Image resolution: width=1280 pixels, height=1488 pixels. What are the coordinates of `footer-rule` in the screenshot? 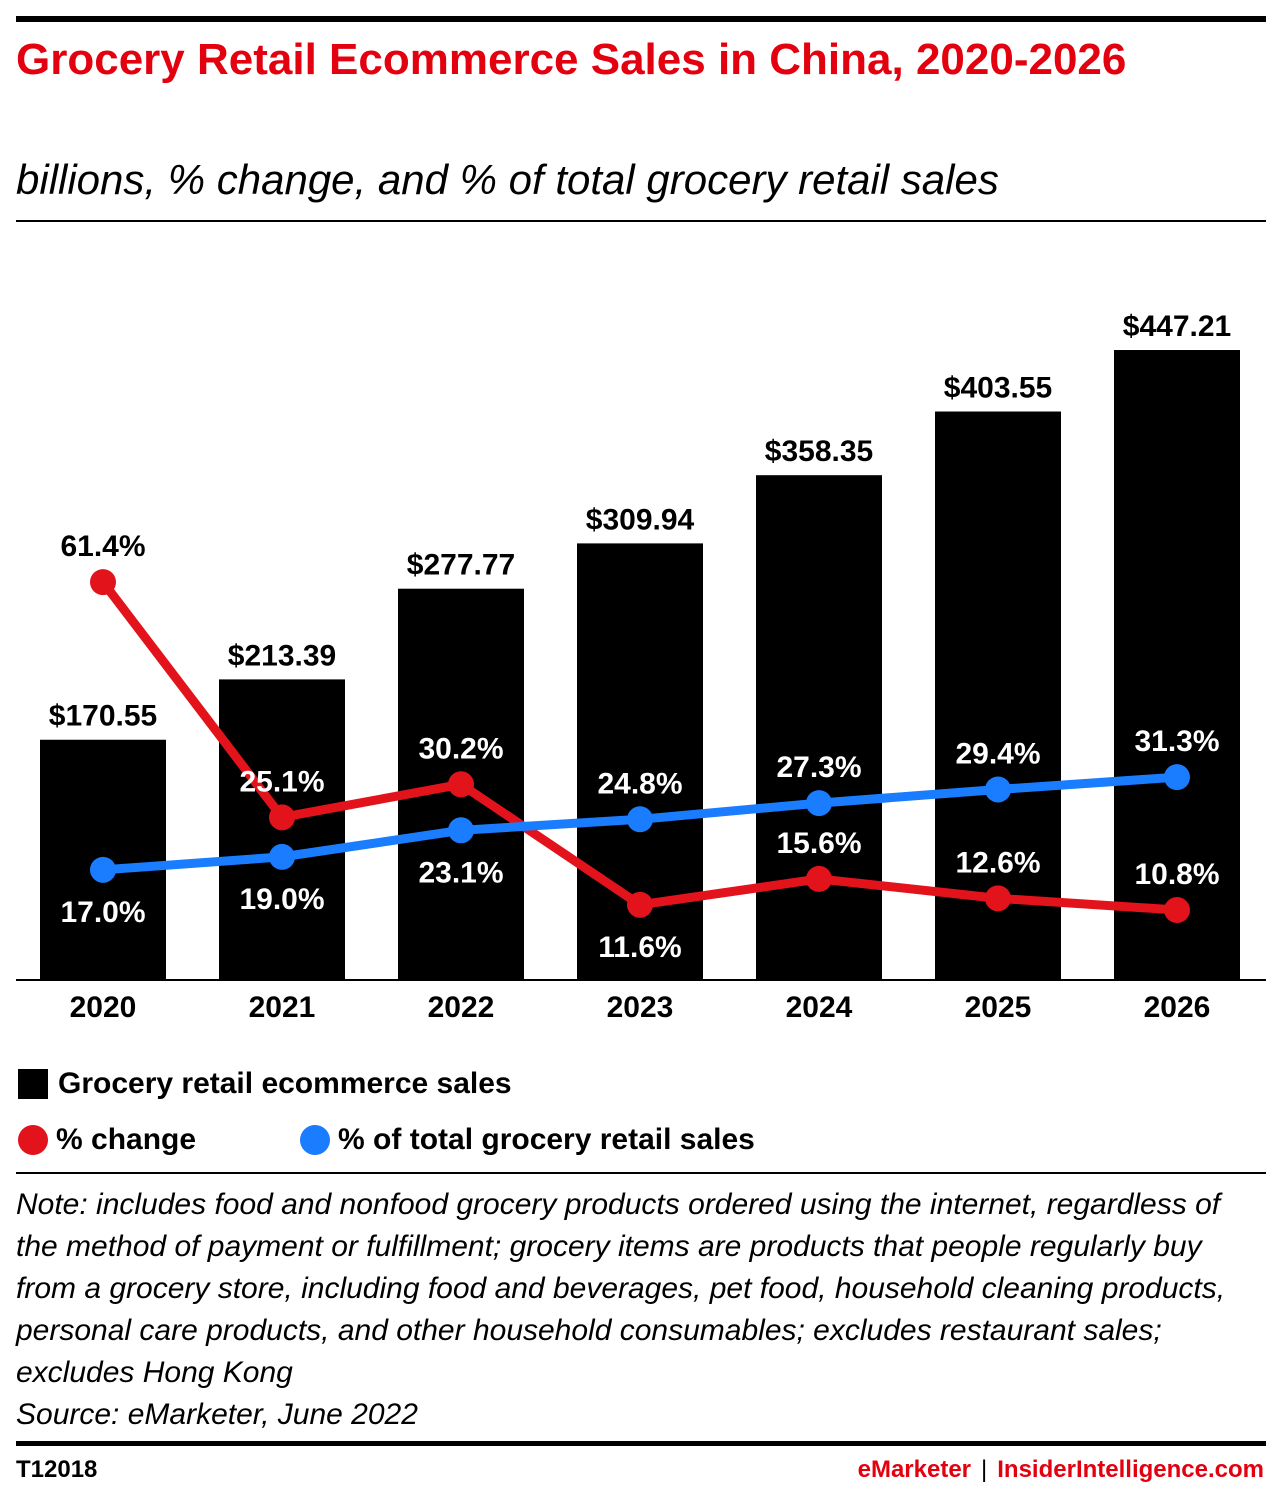 It's located at (641, 1443).